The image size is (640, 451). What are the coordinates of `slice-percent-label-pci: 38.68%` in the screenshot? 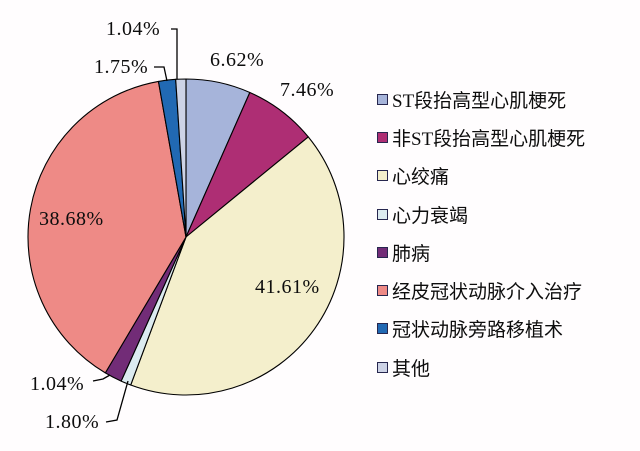 It's located at (71, 219).